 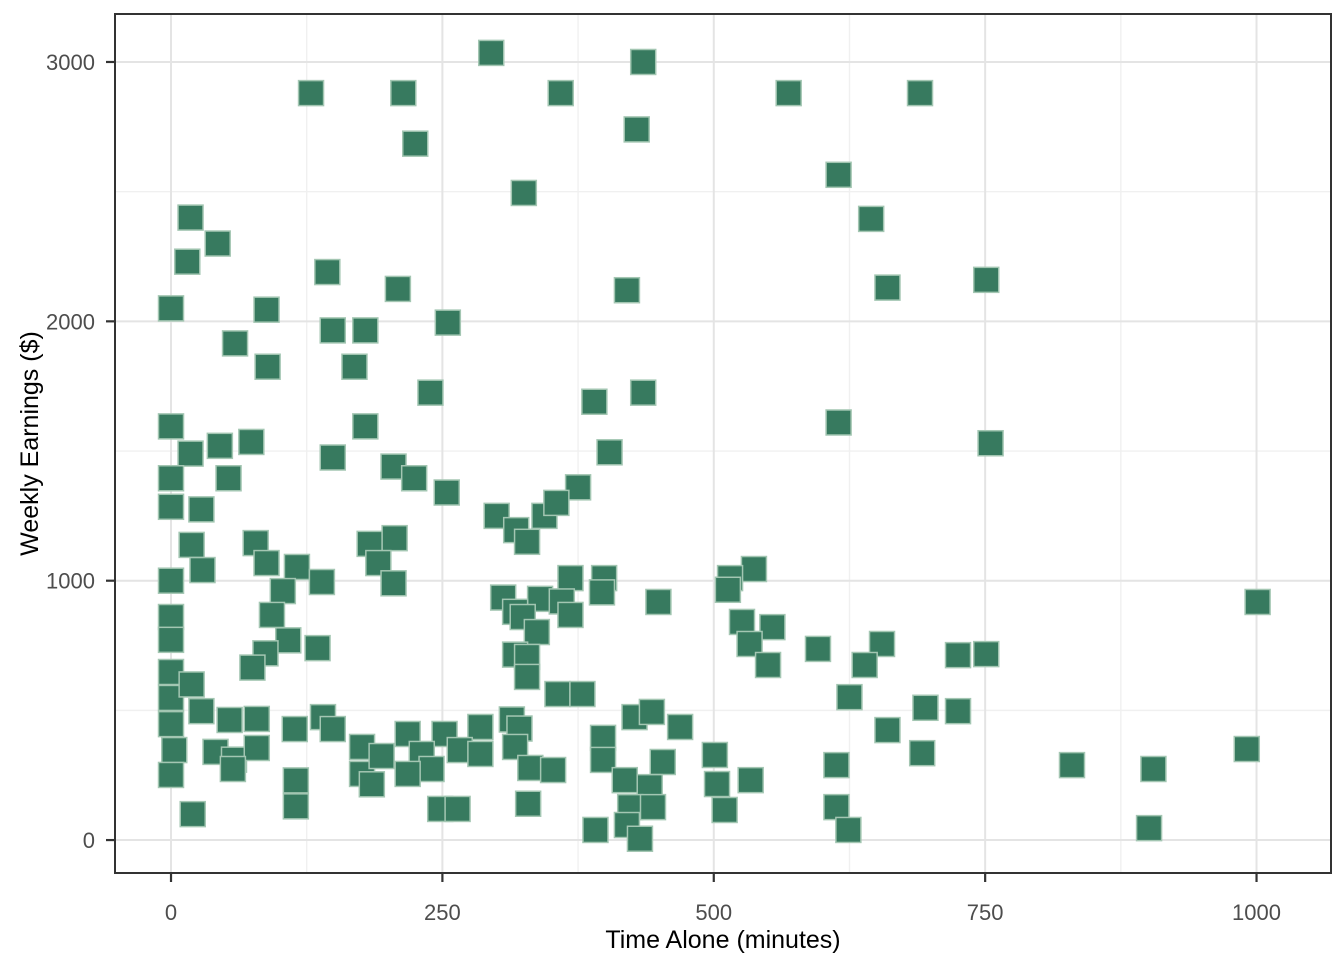 What do you see at coordinates (713, 912) in the screenshot?
I see `x-tick-label: 500` at bounding box center [713, 912].